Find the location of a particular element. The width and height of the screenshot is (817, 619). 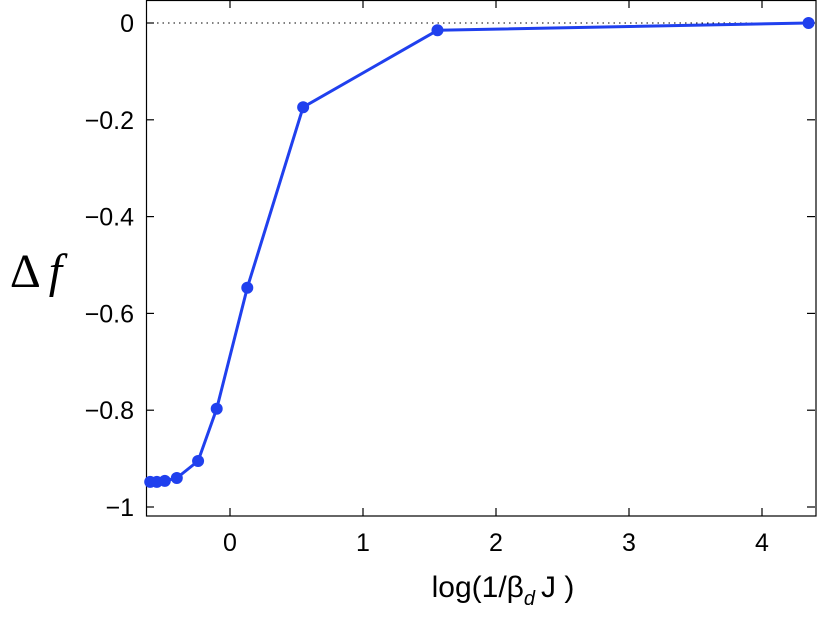

y-tick-label: −0.6 is located at coordinates (109, 314).